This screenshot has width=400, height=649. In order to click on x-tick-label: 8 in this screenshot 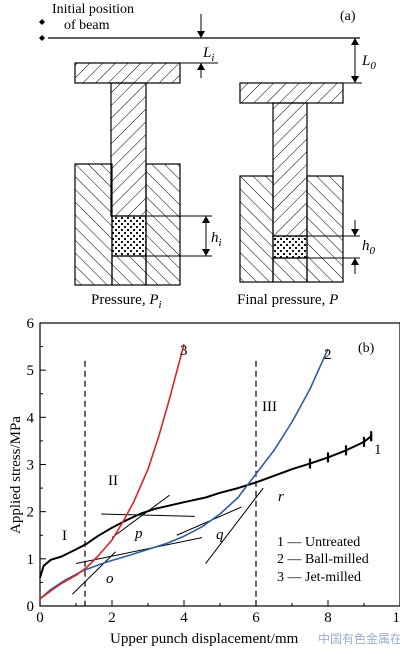, I will do `click(328, 618)`.